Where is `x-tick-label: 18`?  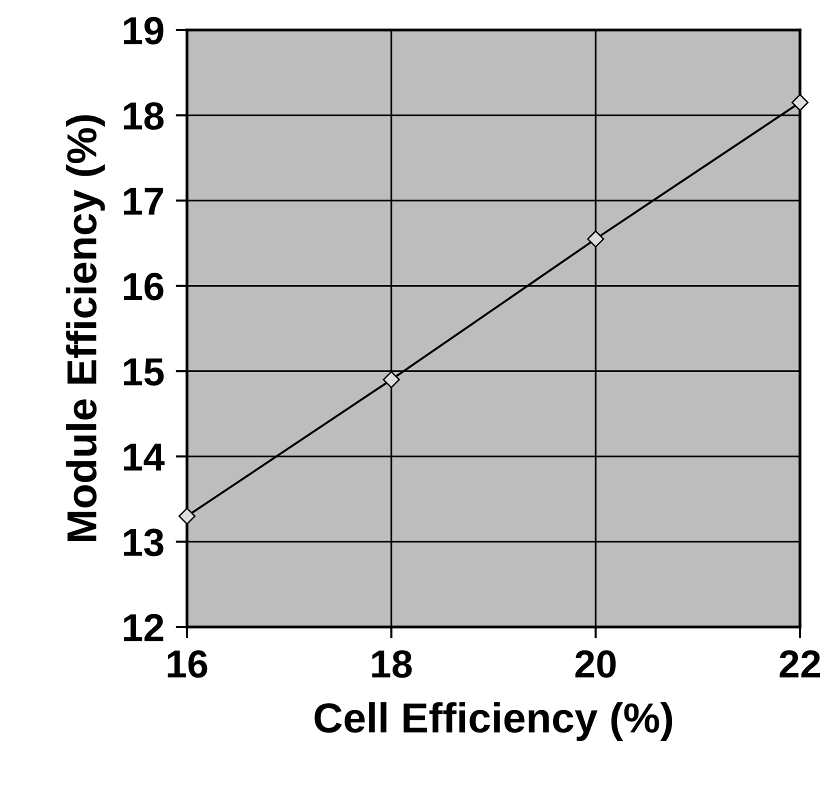 x-tick-label: 18 is located at coordinates (392, 664).